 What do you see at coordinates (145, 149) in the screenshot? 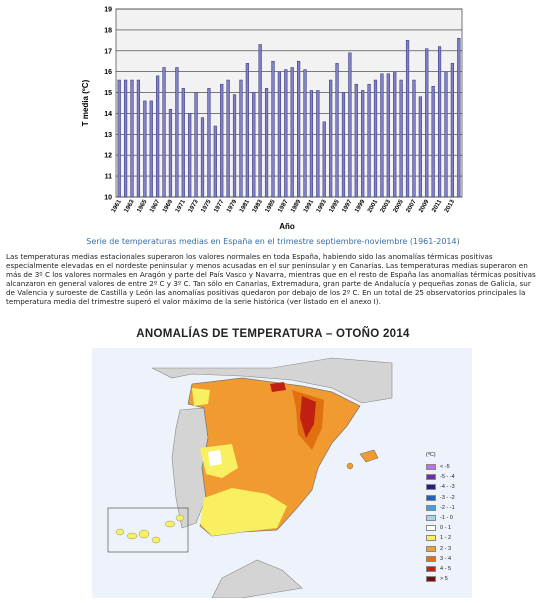
I see `bar-1965` at bounding box center [145, 149].